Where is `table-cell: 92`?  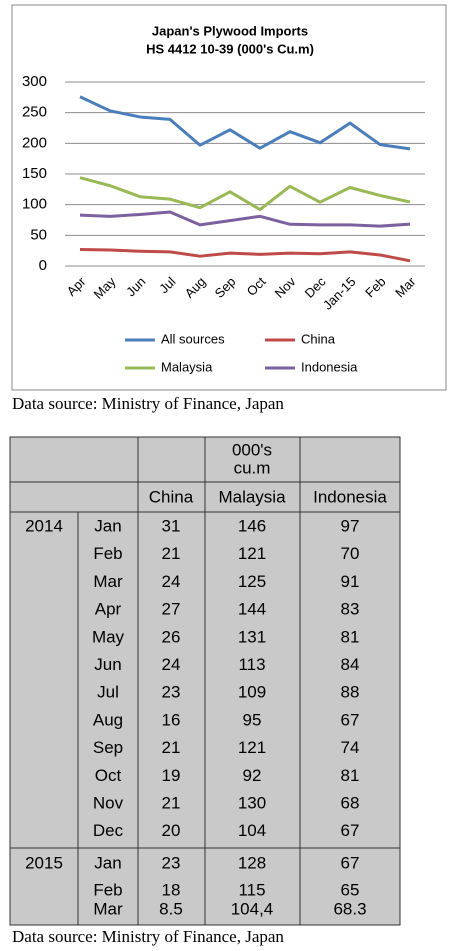
table-cell: 92 is located at coordinates (252, 775).